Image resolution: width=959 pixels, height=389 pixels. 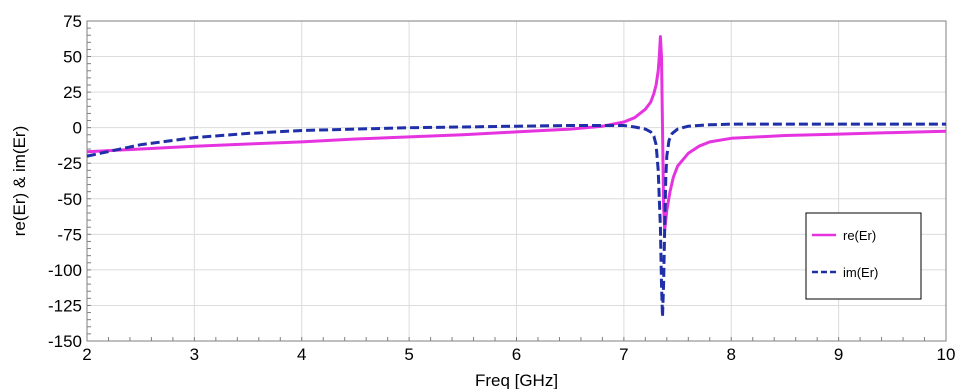 I want to click on legend-box, so click(x=863, y=256).